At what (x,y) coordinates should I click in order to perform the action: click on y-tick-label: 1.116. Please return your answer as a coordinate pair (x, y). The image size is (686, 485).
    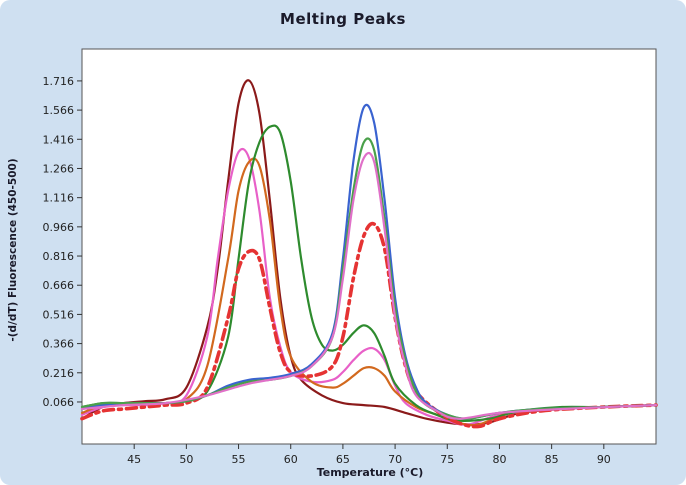
    Looking at the image, I should click on (59, 198).